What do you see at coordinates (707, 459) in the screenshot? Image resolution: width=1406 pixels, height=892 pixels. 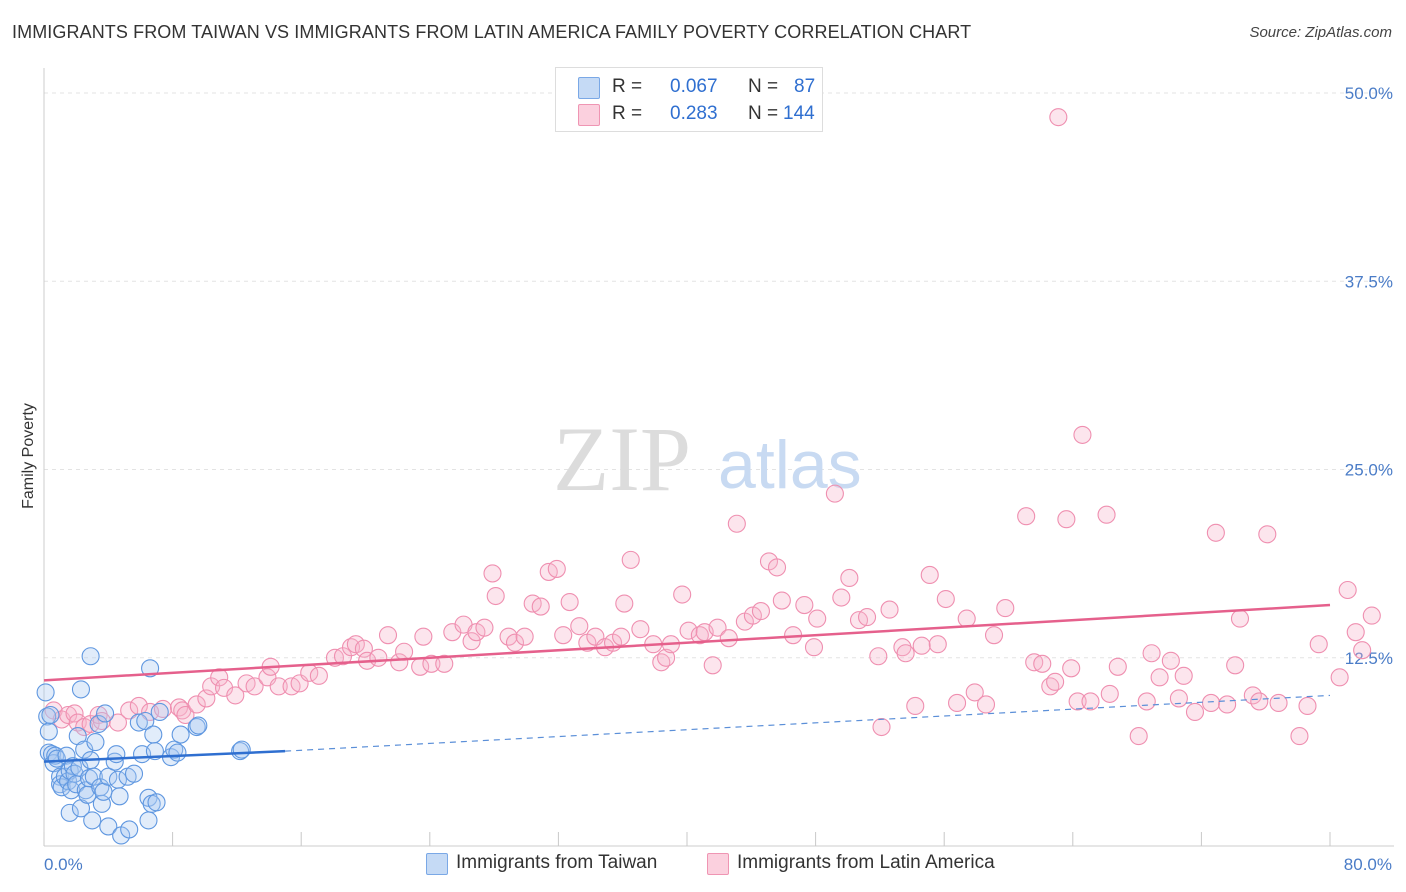 I see `watermark: ZIP atlas` at bounding box center [707, 459].